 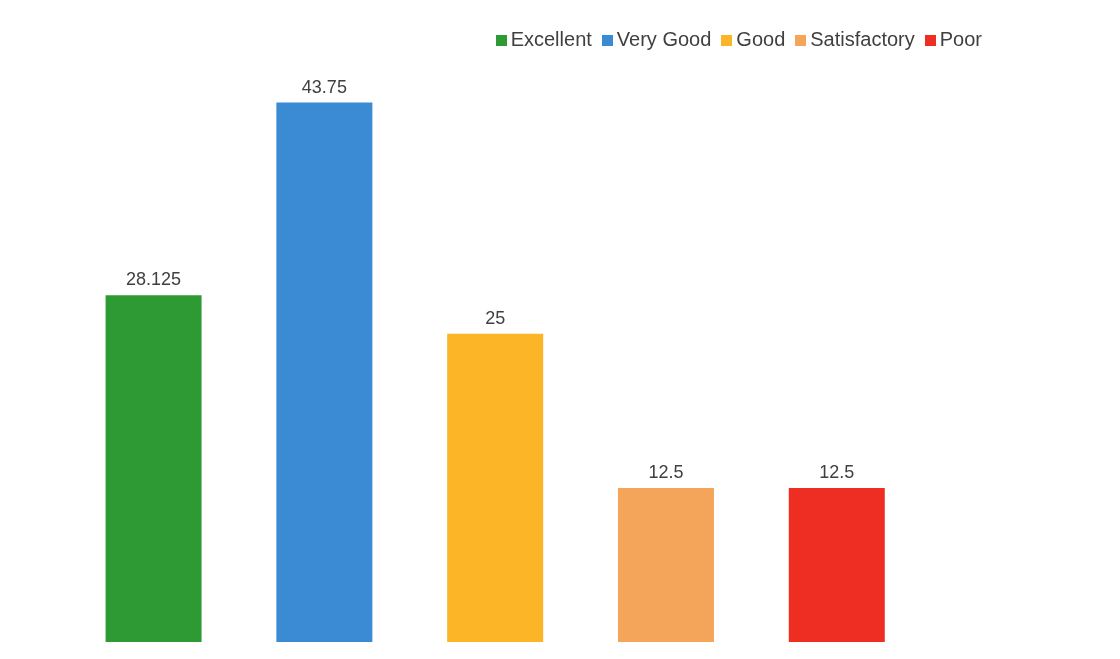 What do you see at coordinates (862, 39) in the screenshot?
I see `legend-label: Satisfactory` at bounding box center [862, 39].